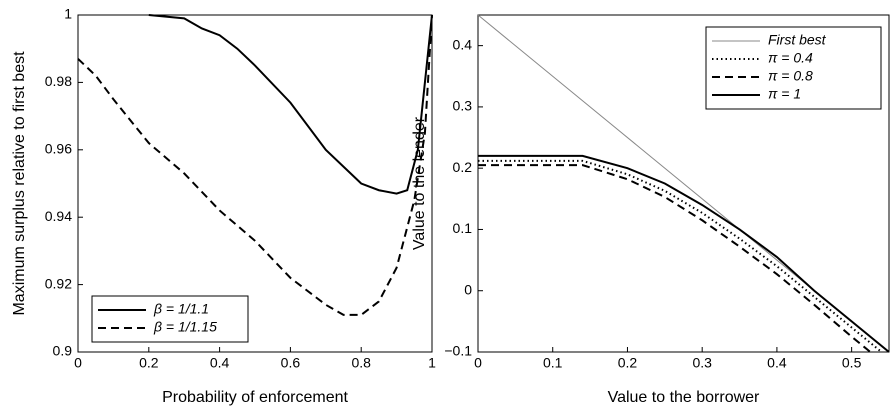 Image resolution: width=891 pixels, height=412 pixels. What do you see at coordinates (458, 351) in the screenshot?
I see `y-tick-label: −0.1` at bounding box center [458, 351].